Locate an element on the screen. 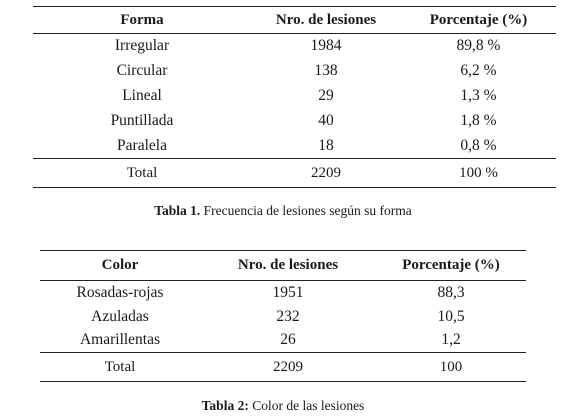 This screenshot has height=420, width=566. cell-percentage: 1,3 % is located at coordinates (478, 95).